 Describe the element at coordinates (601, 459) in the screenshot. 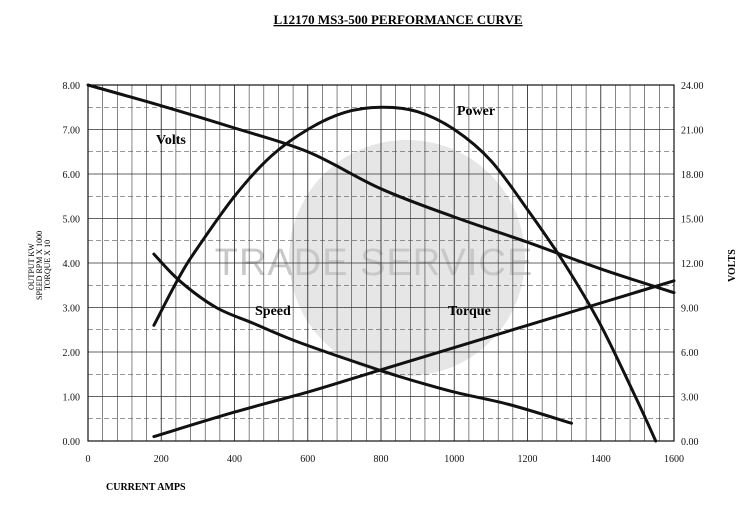

I see `x-tick-label: 1400` at that location.